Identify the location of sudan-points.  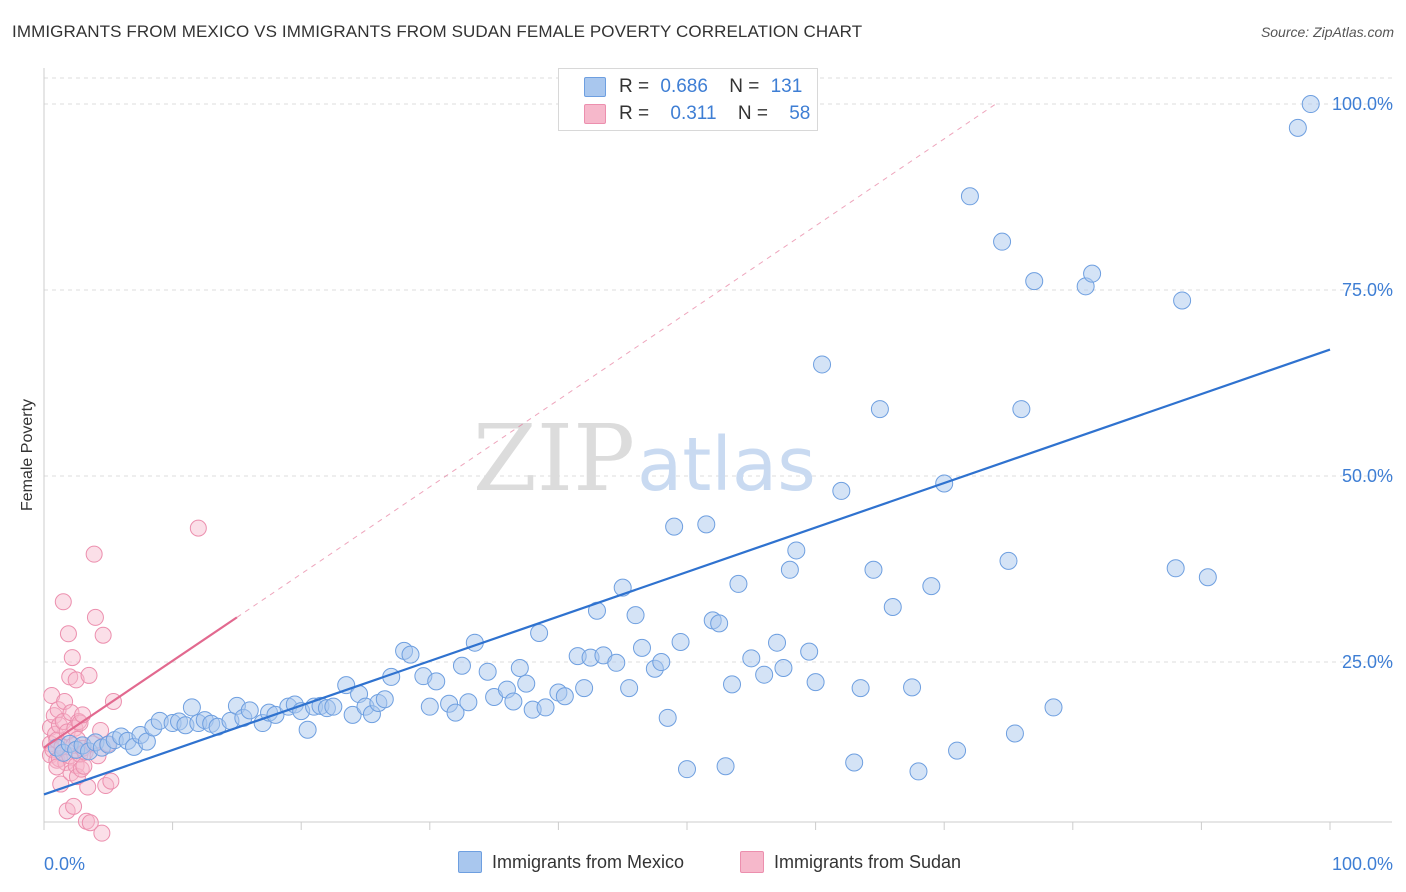
(124, 680).